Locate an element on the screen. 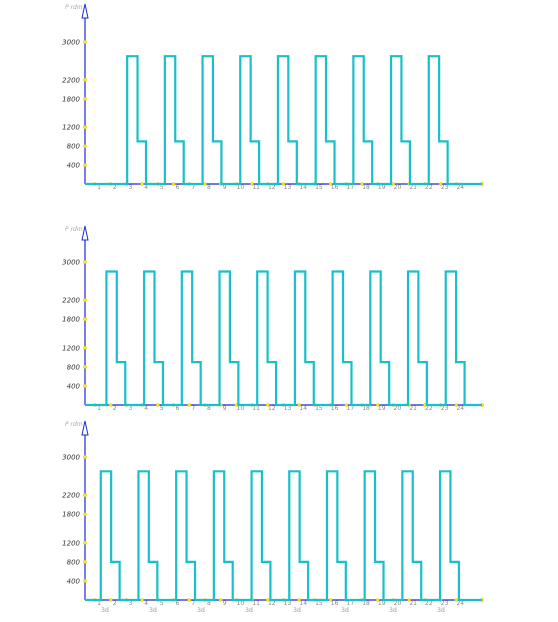 The image size is (558, 622). x-tick-label: 5 is located at coordinates (162, 603).